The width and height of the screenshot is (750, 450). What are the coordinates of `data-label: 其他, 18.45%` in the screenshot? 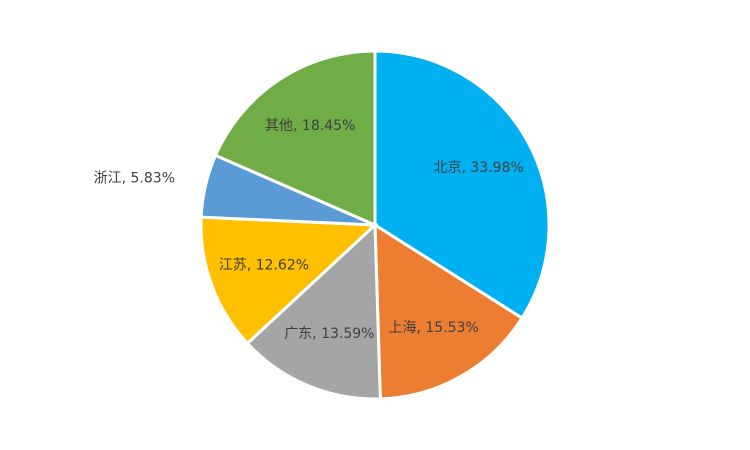 It's located at (310, 126).